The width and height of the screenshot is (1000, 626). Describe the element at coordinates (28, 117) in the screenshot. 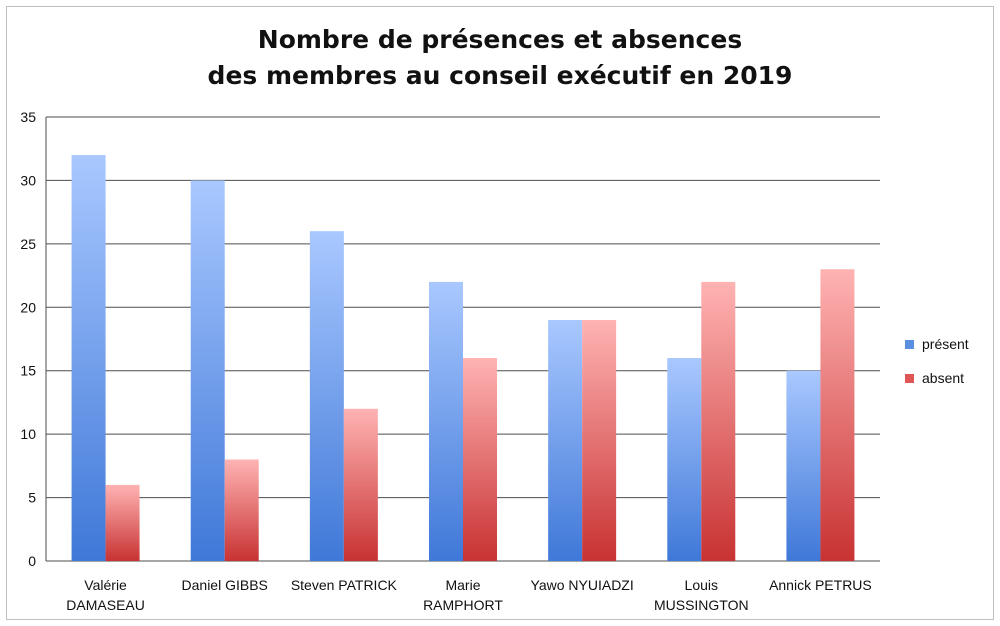

I see `y-tick-label: 35` at that location.